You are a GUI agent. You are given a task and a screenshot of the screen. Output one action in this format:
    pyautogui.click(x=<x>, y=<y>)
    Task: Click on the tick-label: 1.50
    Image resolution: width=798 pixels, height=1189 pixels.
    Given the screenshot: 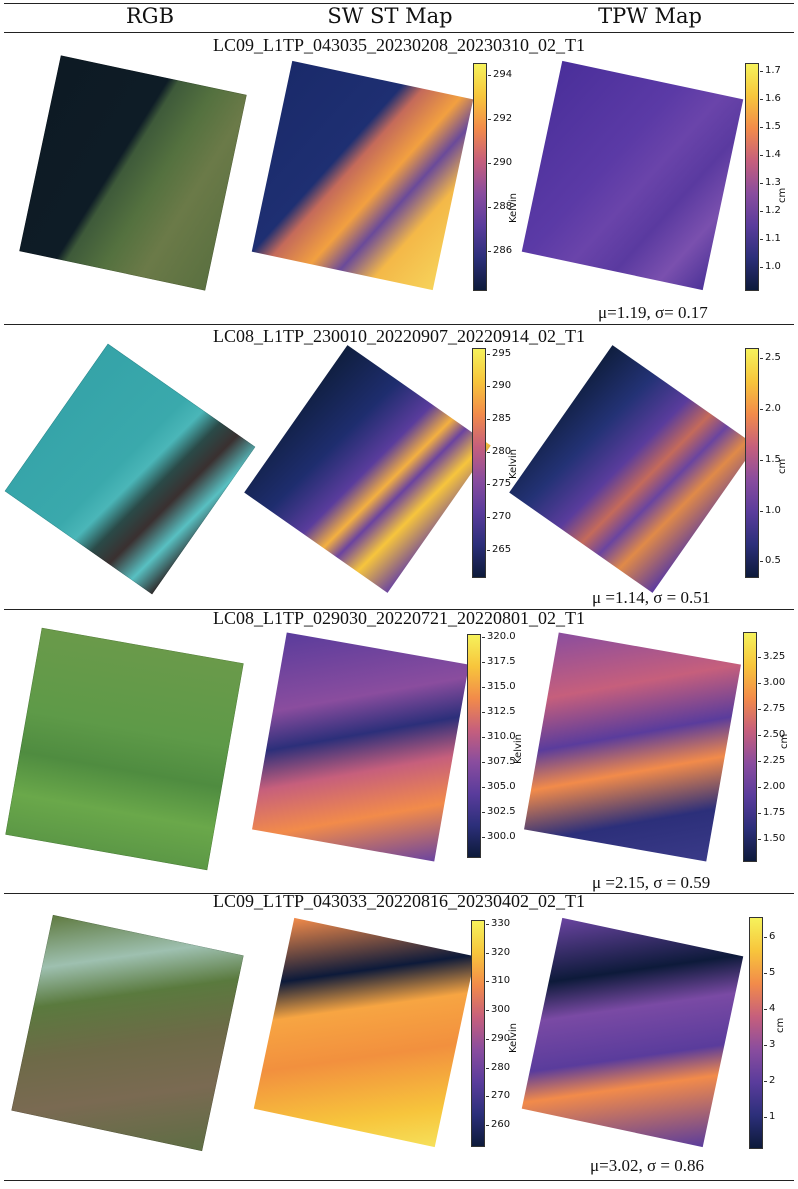 What is the action you would take?
    pyautogui.click(x=771, y=838)
    